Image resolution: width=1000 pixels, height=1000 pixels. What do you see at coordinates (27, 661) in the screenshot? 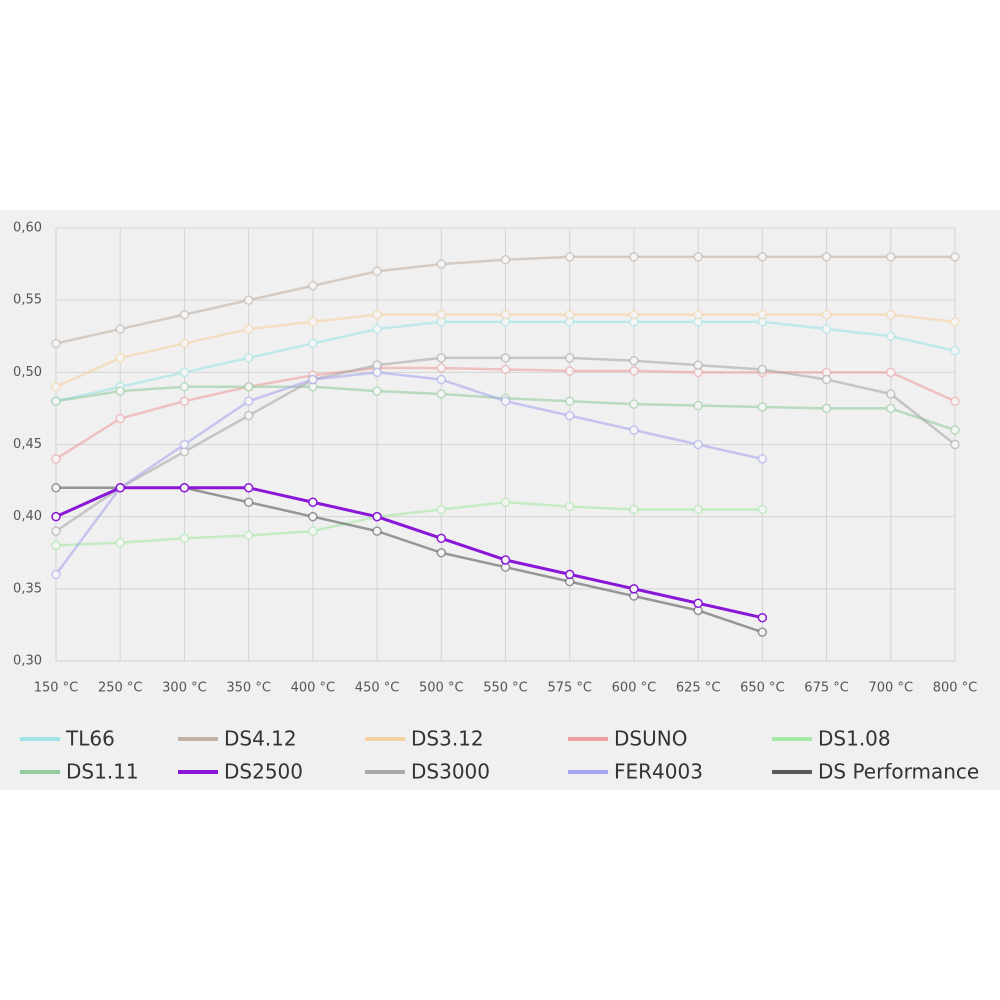
I see `y-tick-label: 0,30` at bounding box center [27, 661].